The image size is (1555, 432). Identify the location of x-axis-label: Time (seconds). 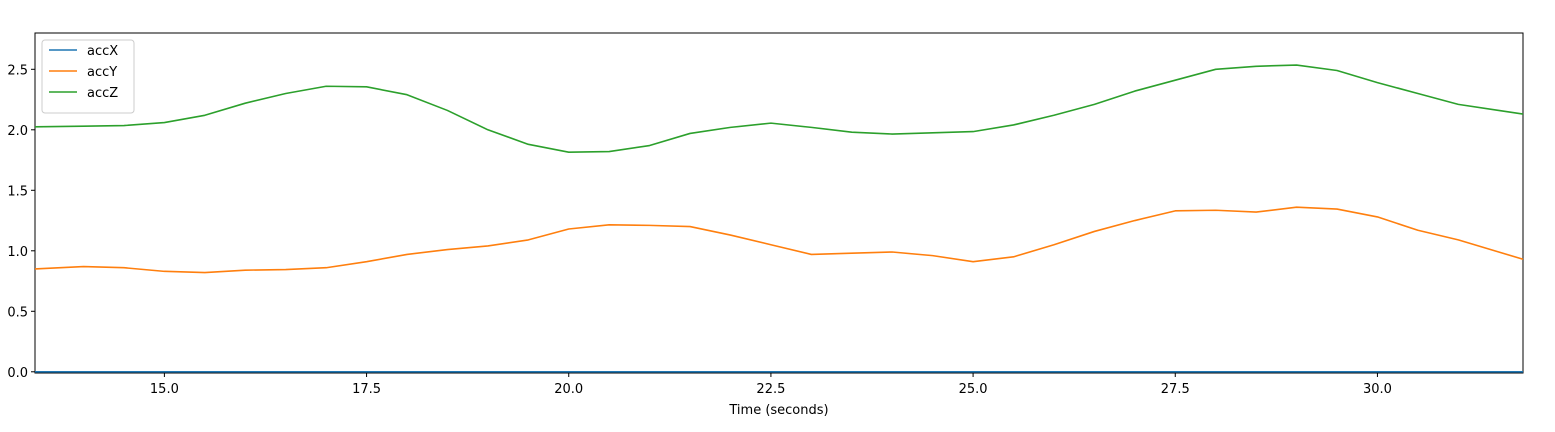
(778, 410).